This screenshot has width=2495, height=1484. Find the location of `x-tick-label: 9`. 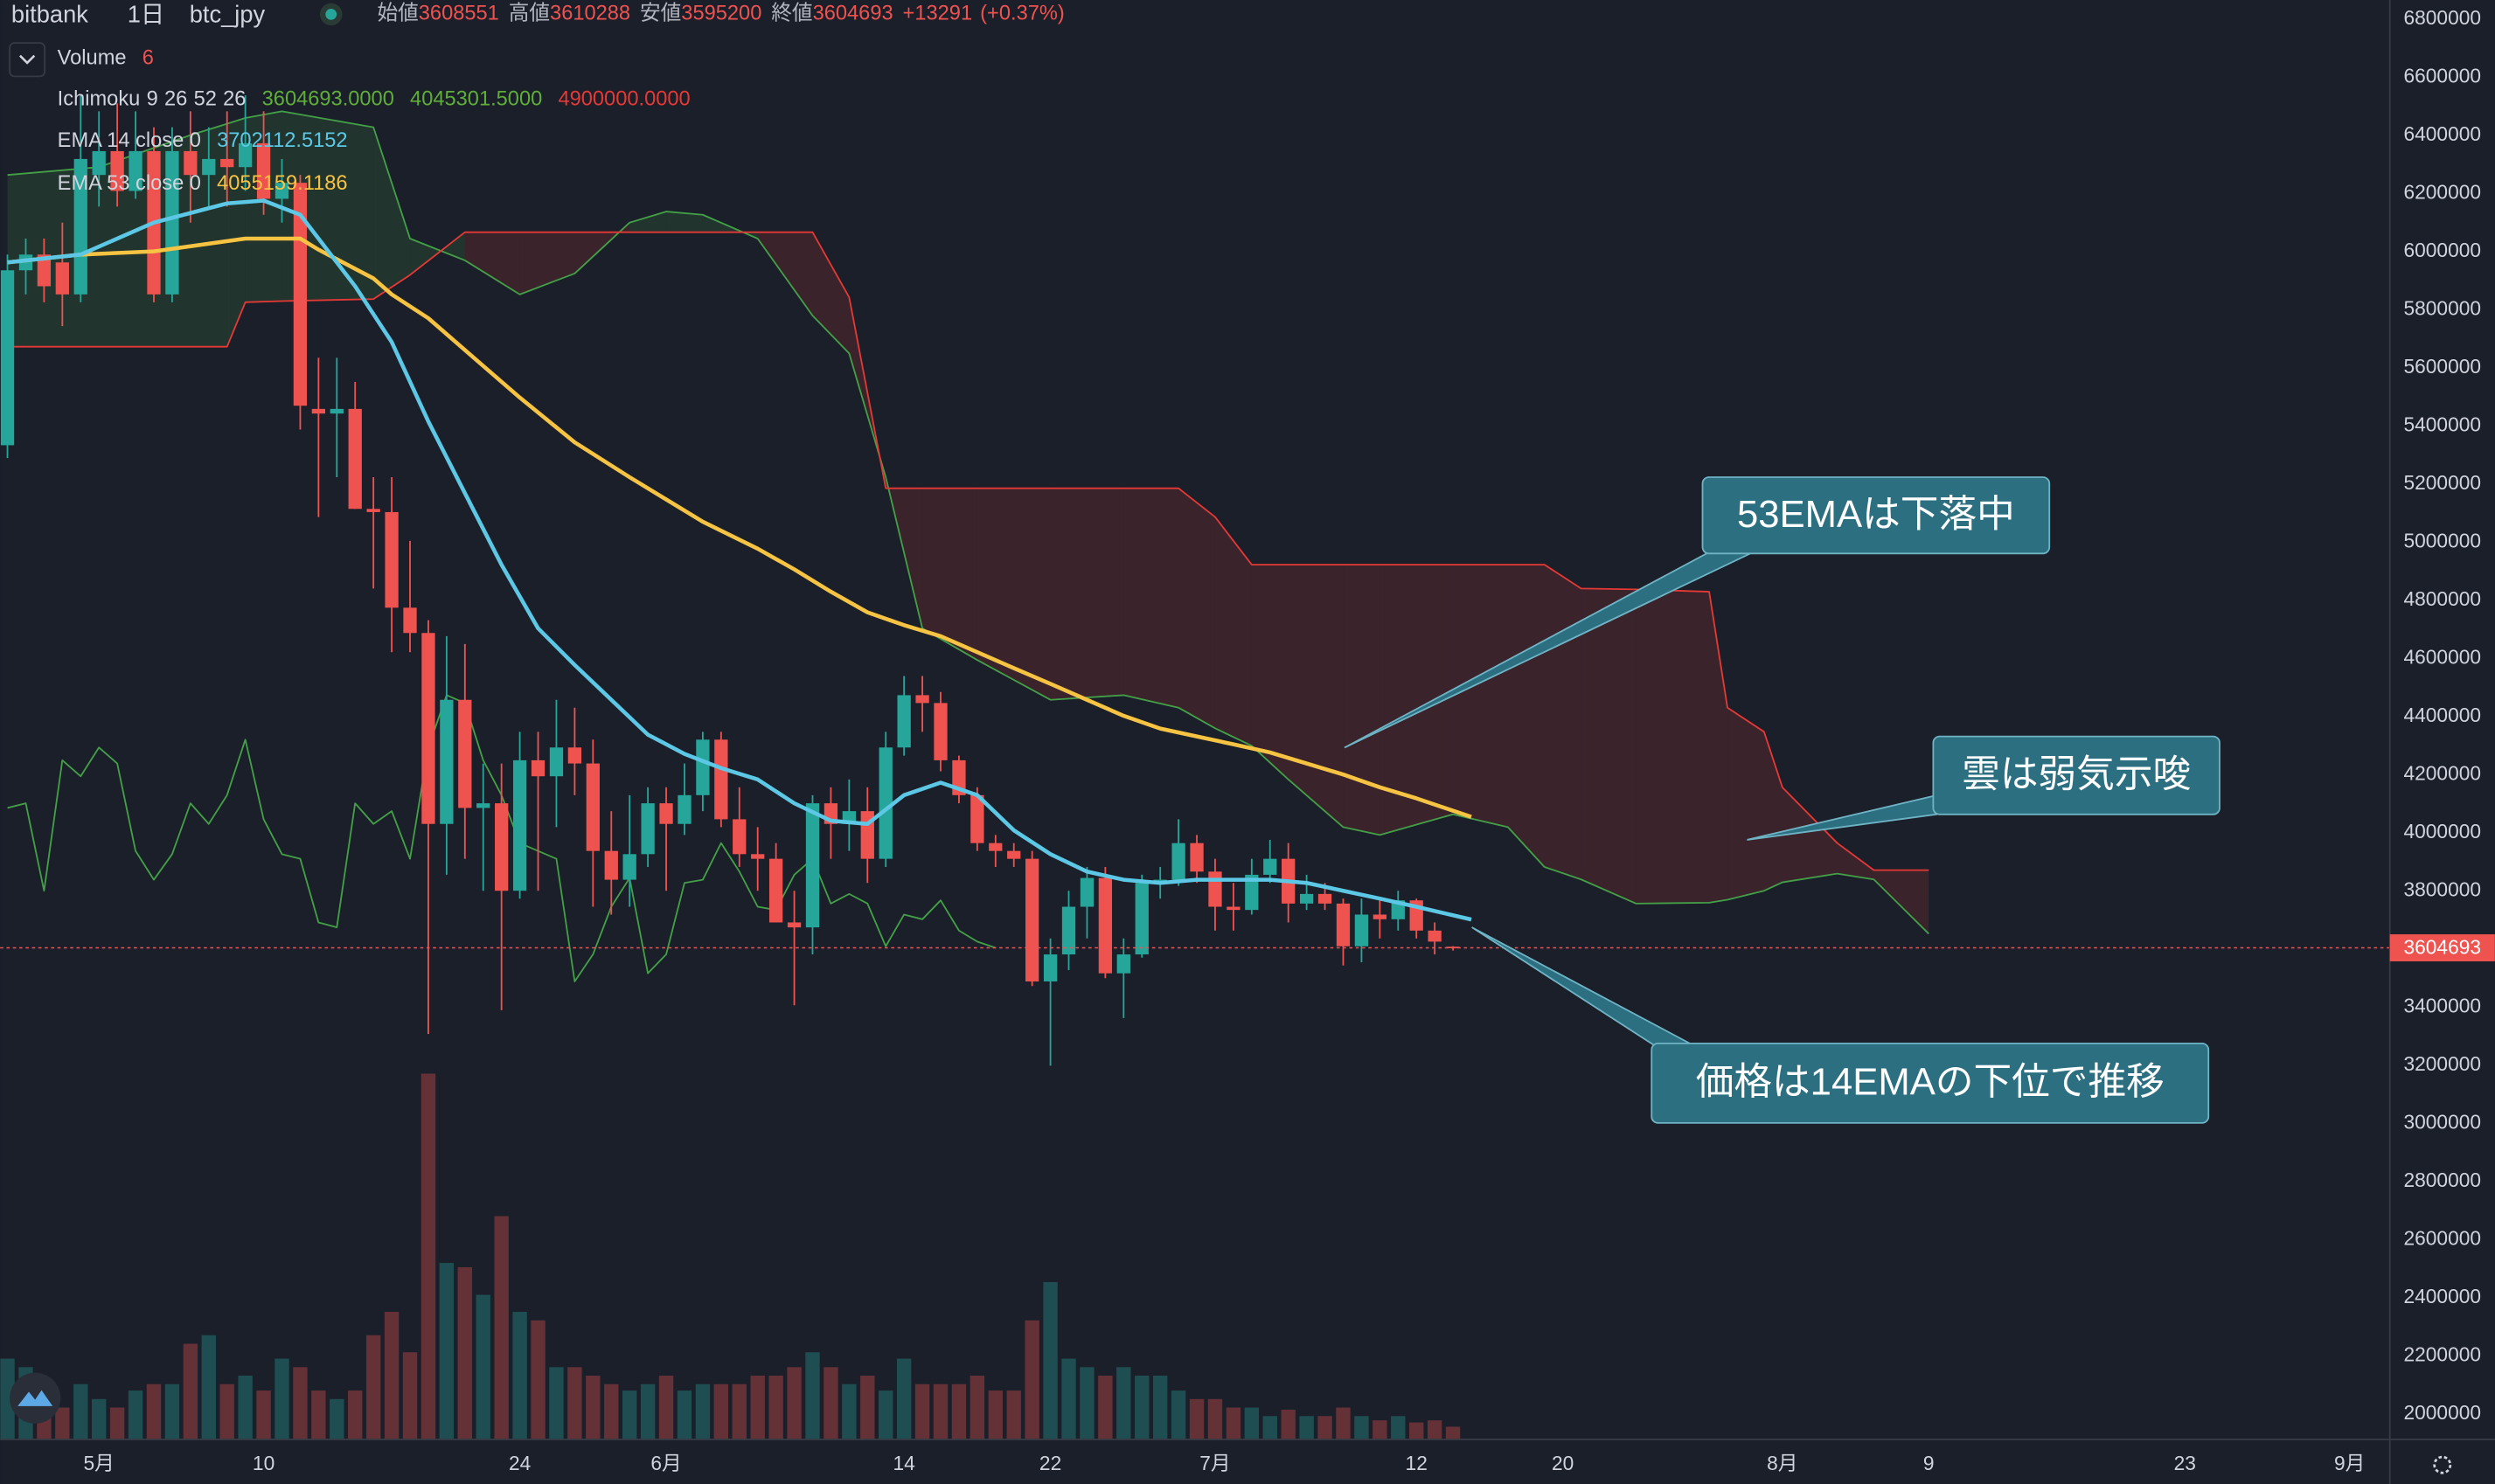

x-tick-label: 9 is located at coordinates (1929, 1463).